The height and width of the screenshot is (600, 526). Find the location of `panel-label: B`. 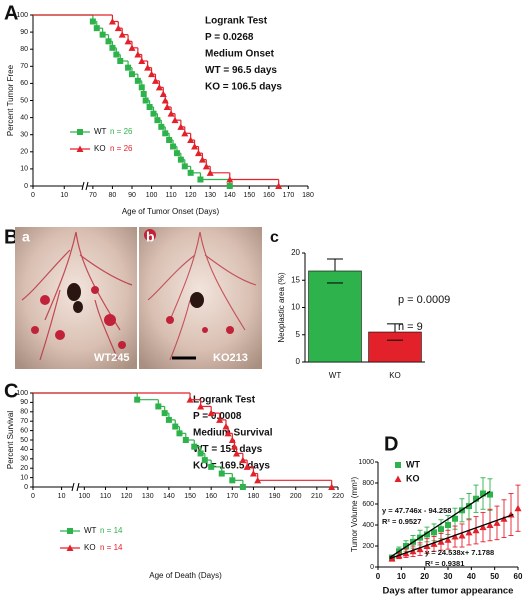

panel-label: B is located at coordinates (11, 237).